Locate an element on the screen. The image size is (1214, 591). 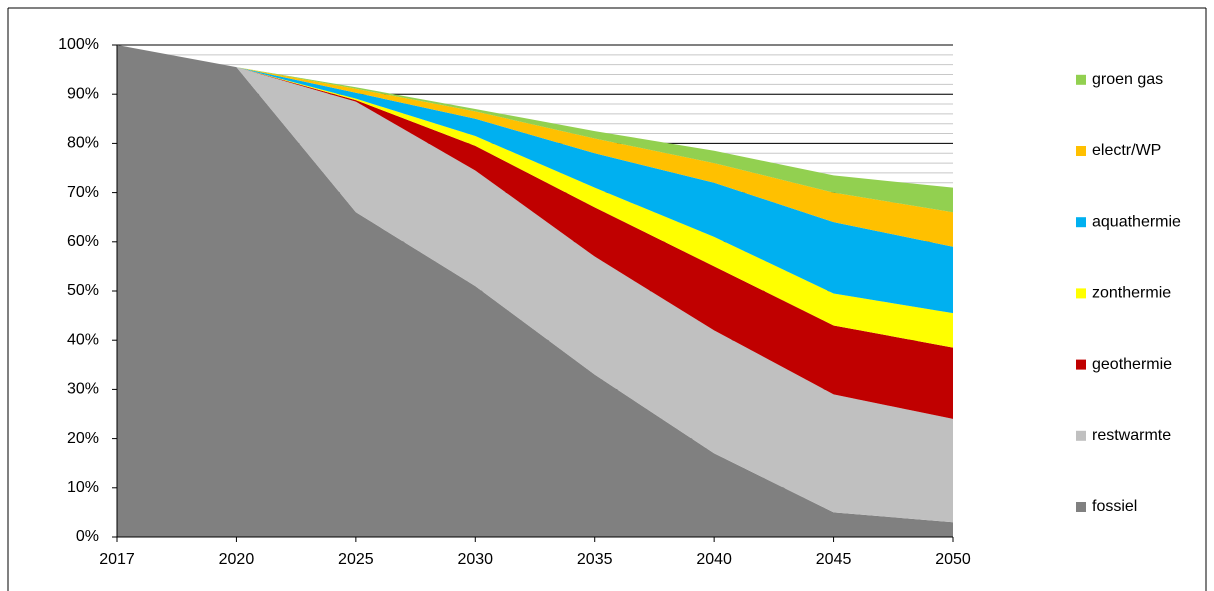
legend-label: zonthermie is located at coordinates (1131, 293).